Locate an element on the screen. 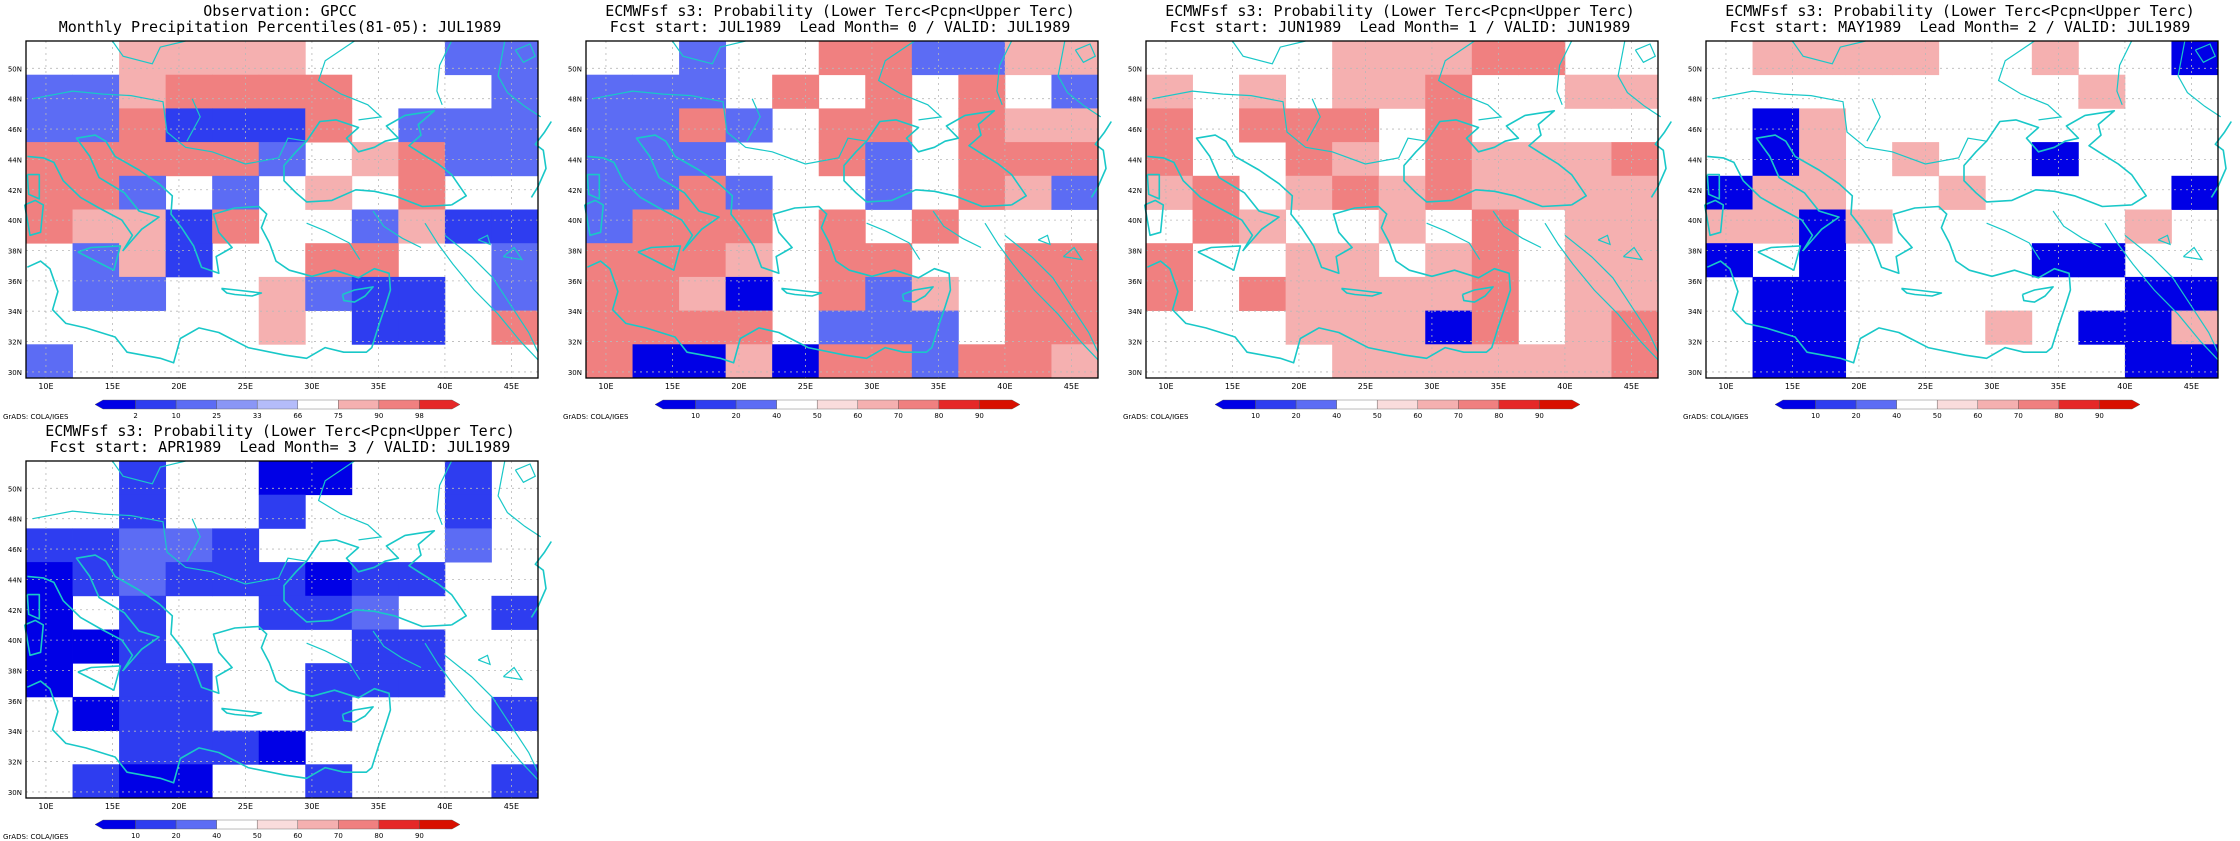 The width and height of the screenshot is (2240, 841). legend-label: 98 is located at coordinates (419, 416).